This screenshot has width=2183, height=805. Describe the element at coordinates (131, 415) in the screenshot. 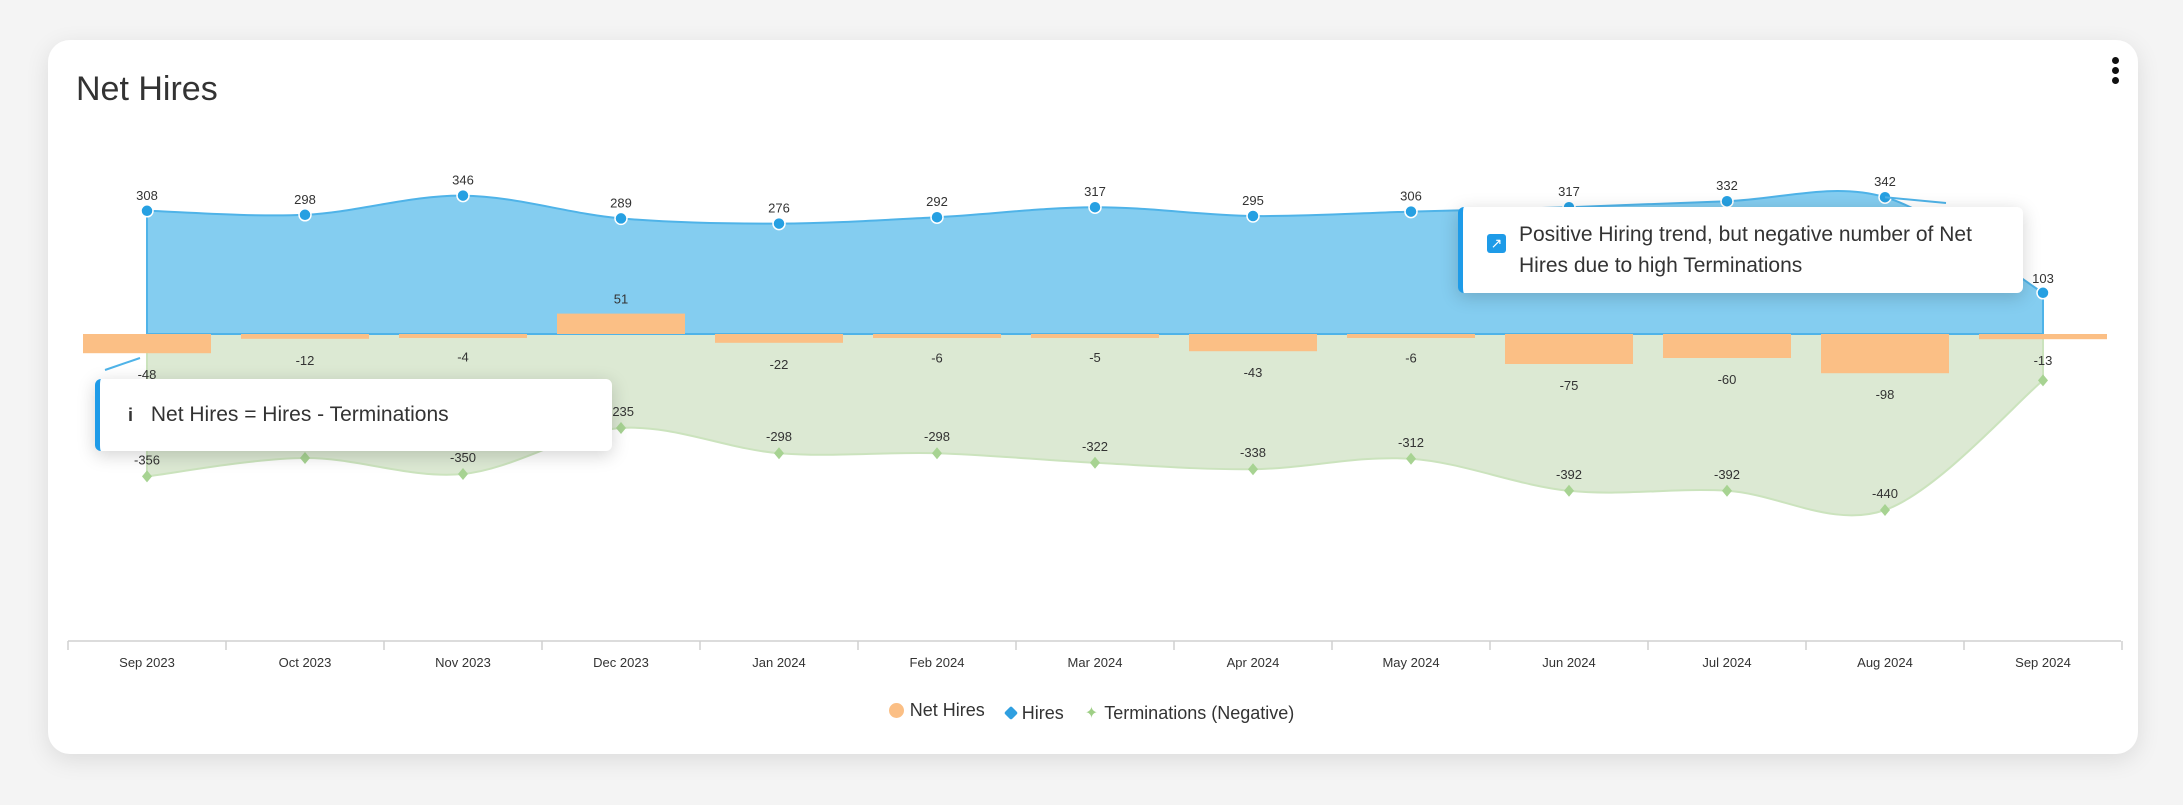

I see `info-icon: i` at that location.